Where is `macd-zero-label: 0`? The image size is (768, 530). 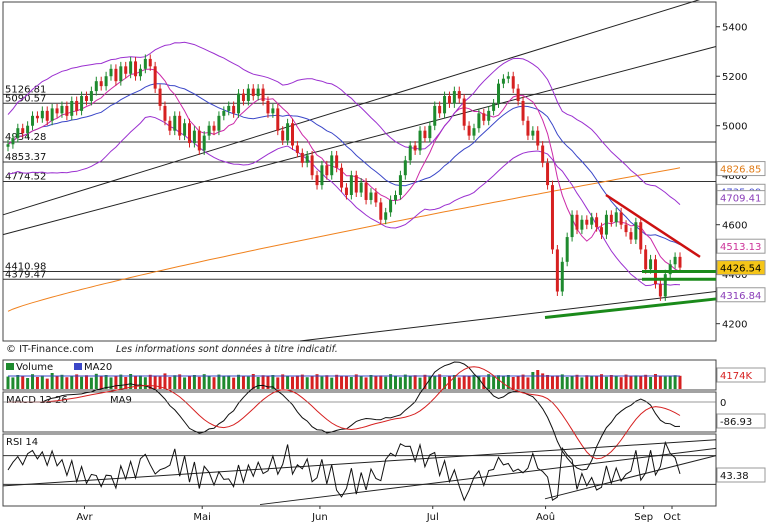 macd-zero-label: 0 is located at coordinates (723, 403).